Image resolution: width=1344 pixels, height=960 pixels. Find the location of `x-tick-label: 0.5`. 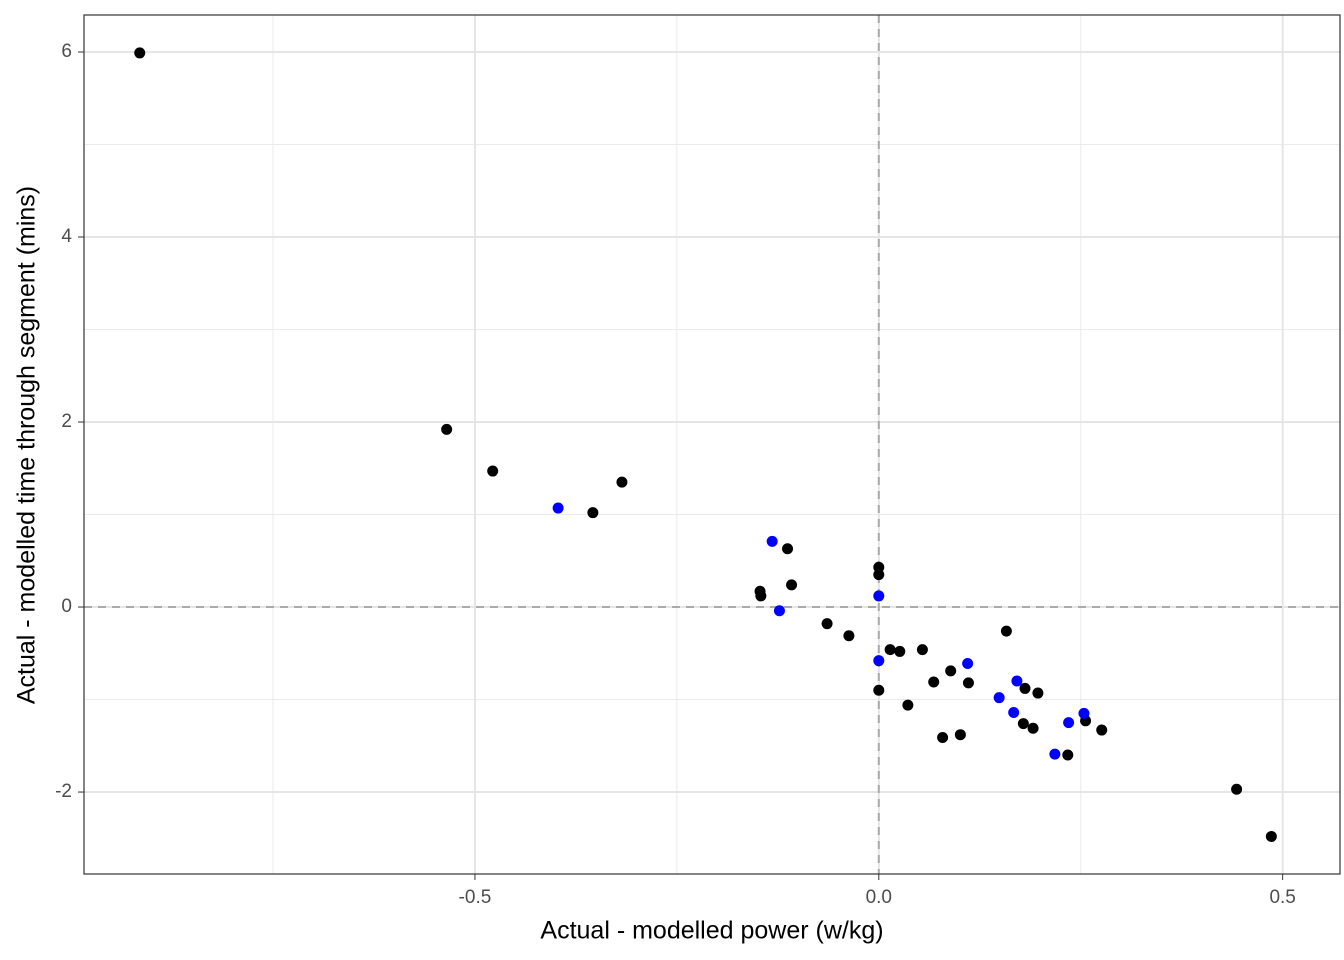

x-tick-label: 0.5 is located at coordinates (1282, 897).